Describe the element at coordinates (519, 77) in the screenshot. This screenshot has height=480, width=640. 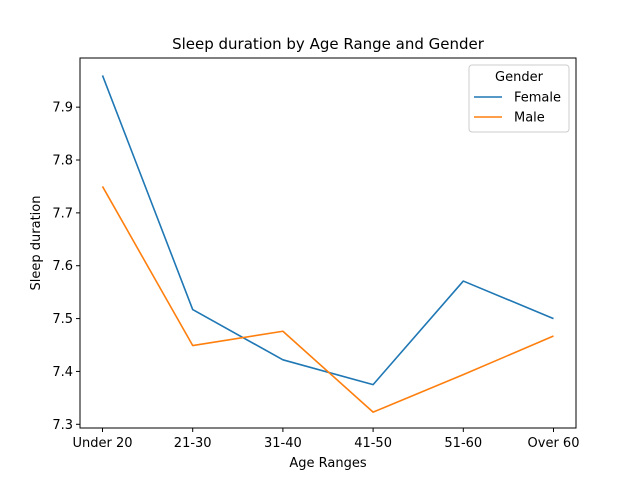
I see `legend-title: Gender` at that location.